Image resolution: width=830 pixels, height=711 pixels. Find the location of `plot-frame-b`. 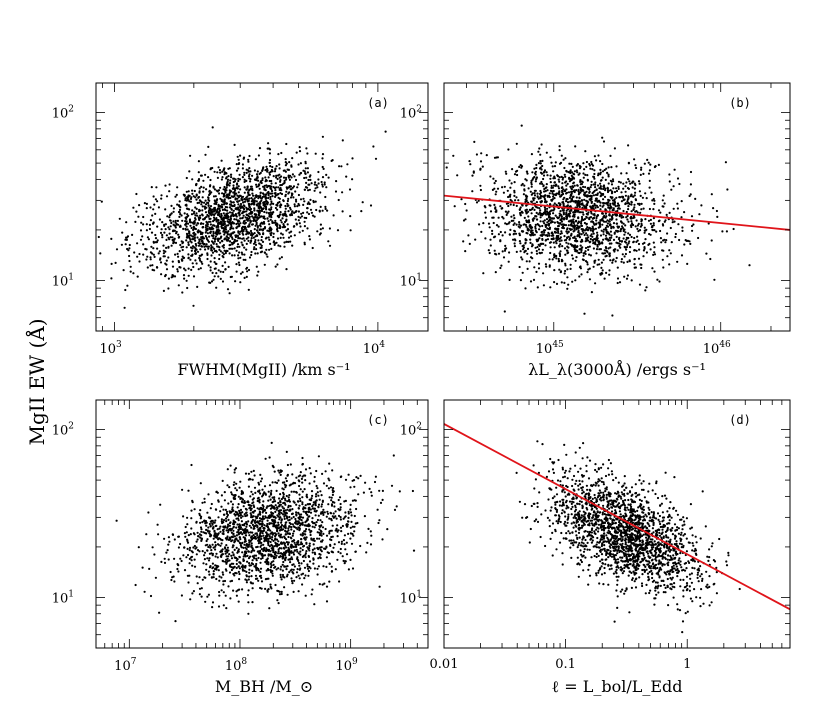

plot-frame-b is located at coordinates (617, 207).